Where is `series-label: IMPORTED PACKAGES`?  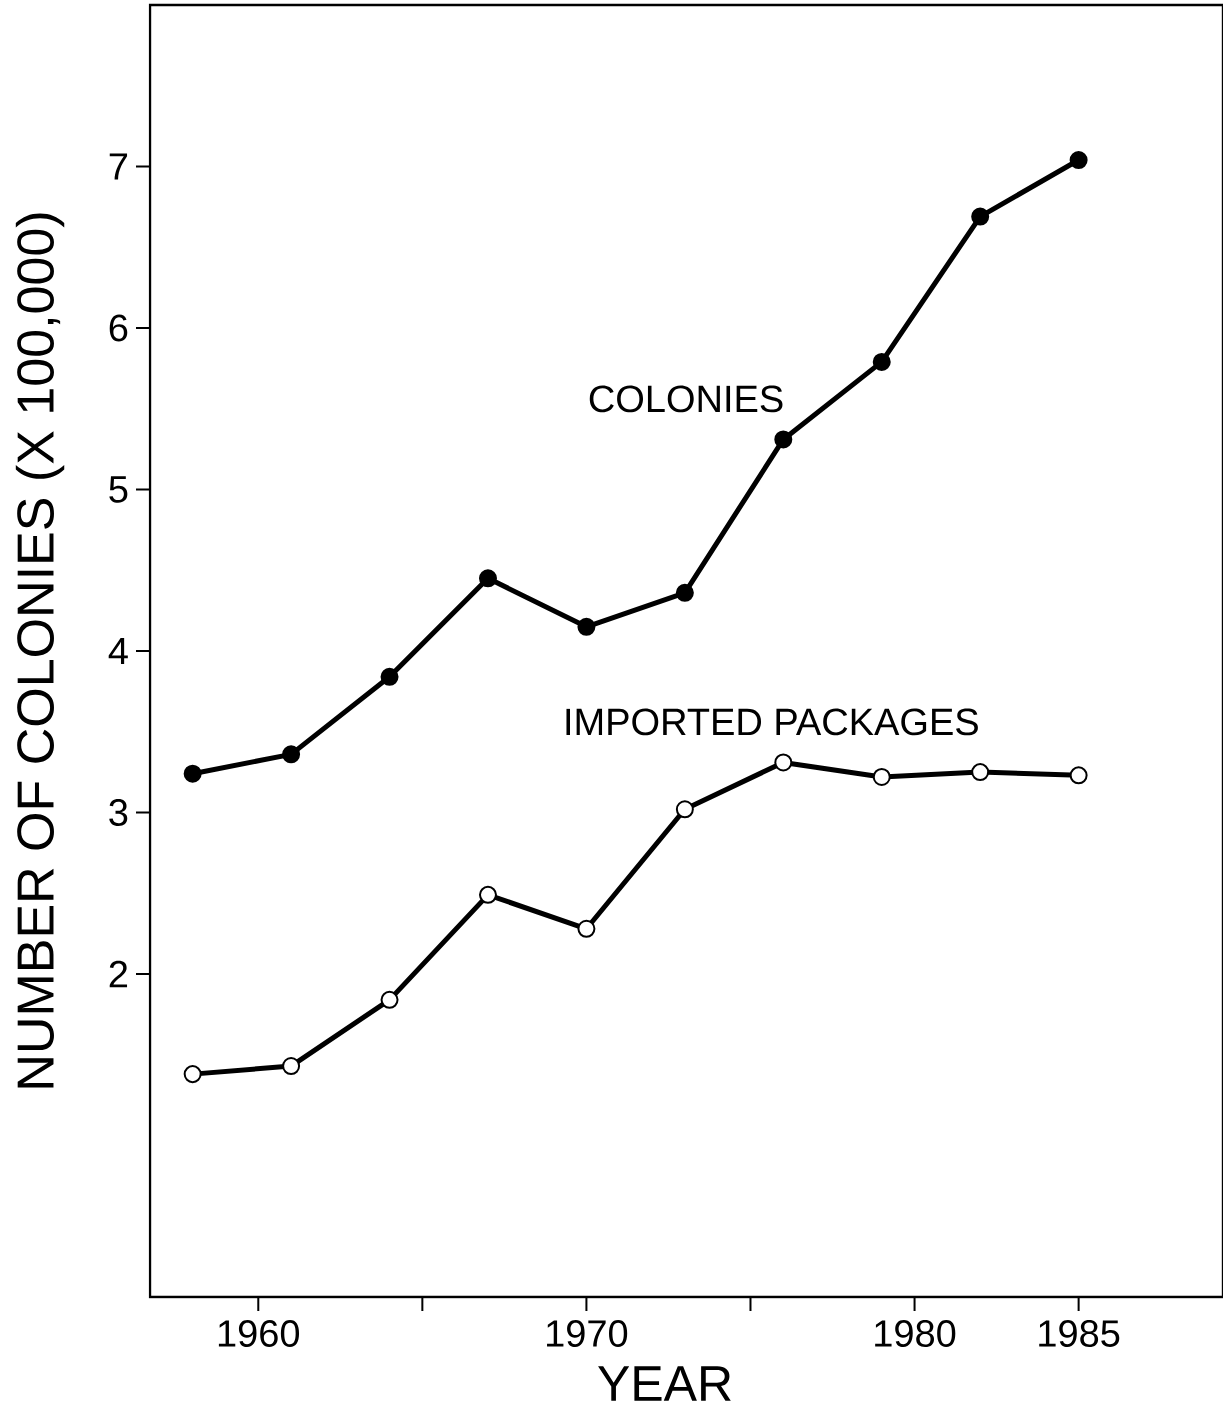 series-label: IMPORTED PACKAGES is located at coordinates (772, 722).